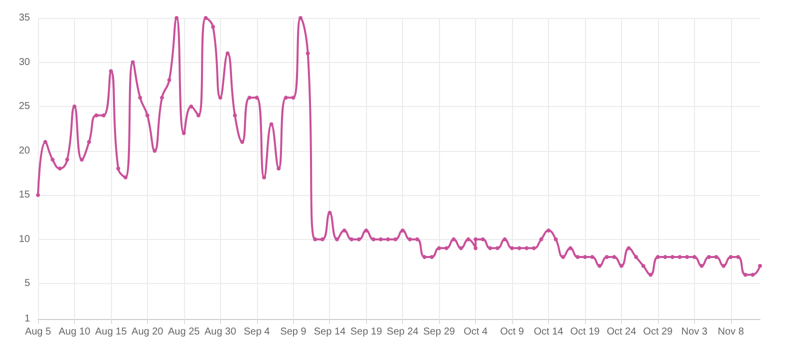 The height and width of the screenshot is (355, 790). I want to click on x-tick-label: Aug 10, so click(74, 332).